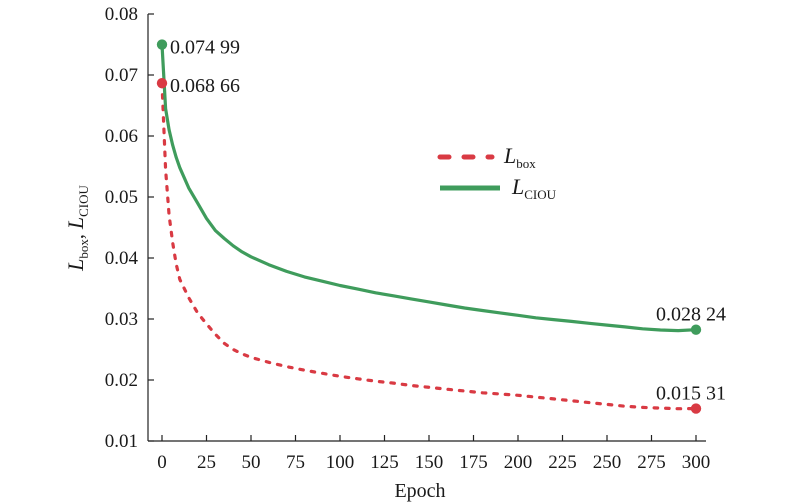 This screenshot has width=800, height=504. What do you see at coordinates (384, 462) in the screenshot?
I see `x-tick-label: 125` at bounding box center [384, 462].